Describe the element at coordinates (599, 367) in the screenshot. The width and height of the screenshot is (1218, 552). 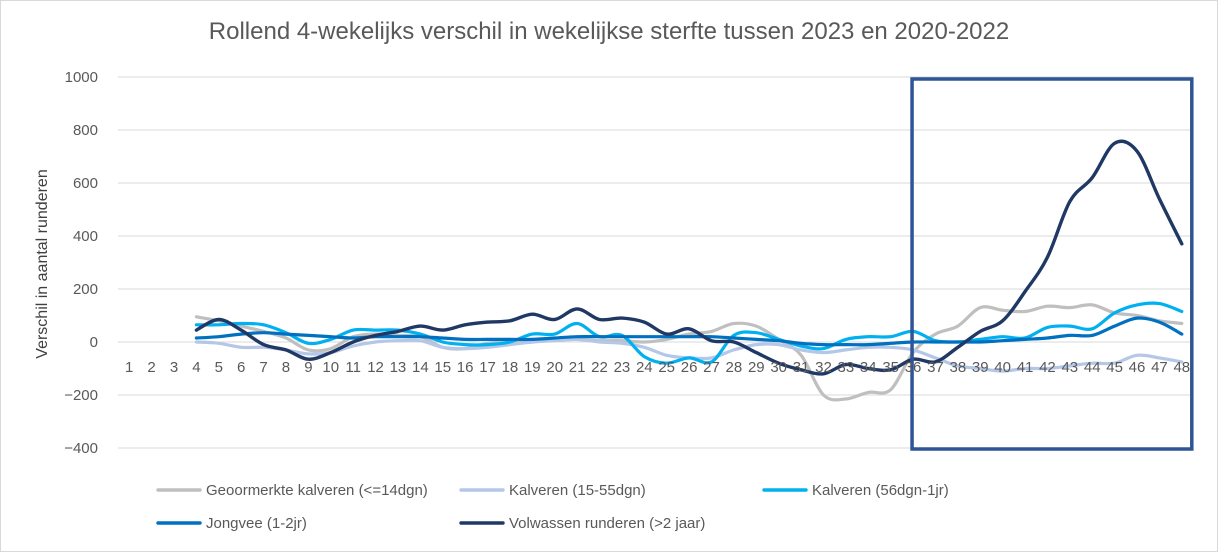
I see `x-tick-label: 22` at that location.